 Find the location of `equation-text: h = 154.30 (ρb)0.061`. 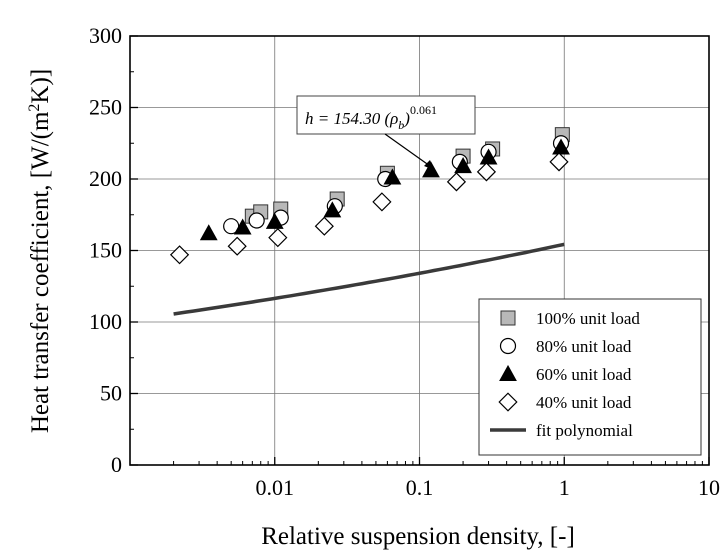

equation-text: h = 154.30 (ρb)0.061 is located at coordinates (371, 117).